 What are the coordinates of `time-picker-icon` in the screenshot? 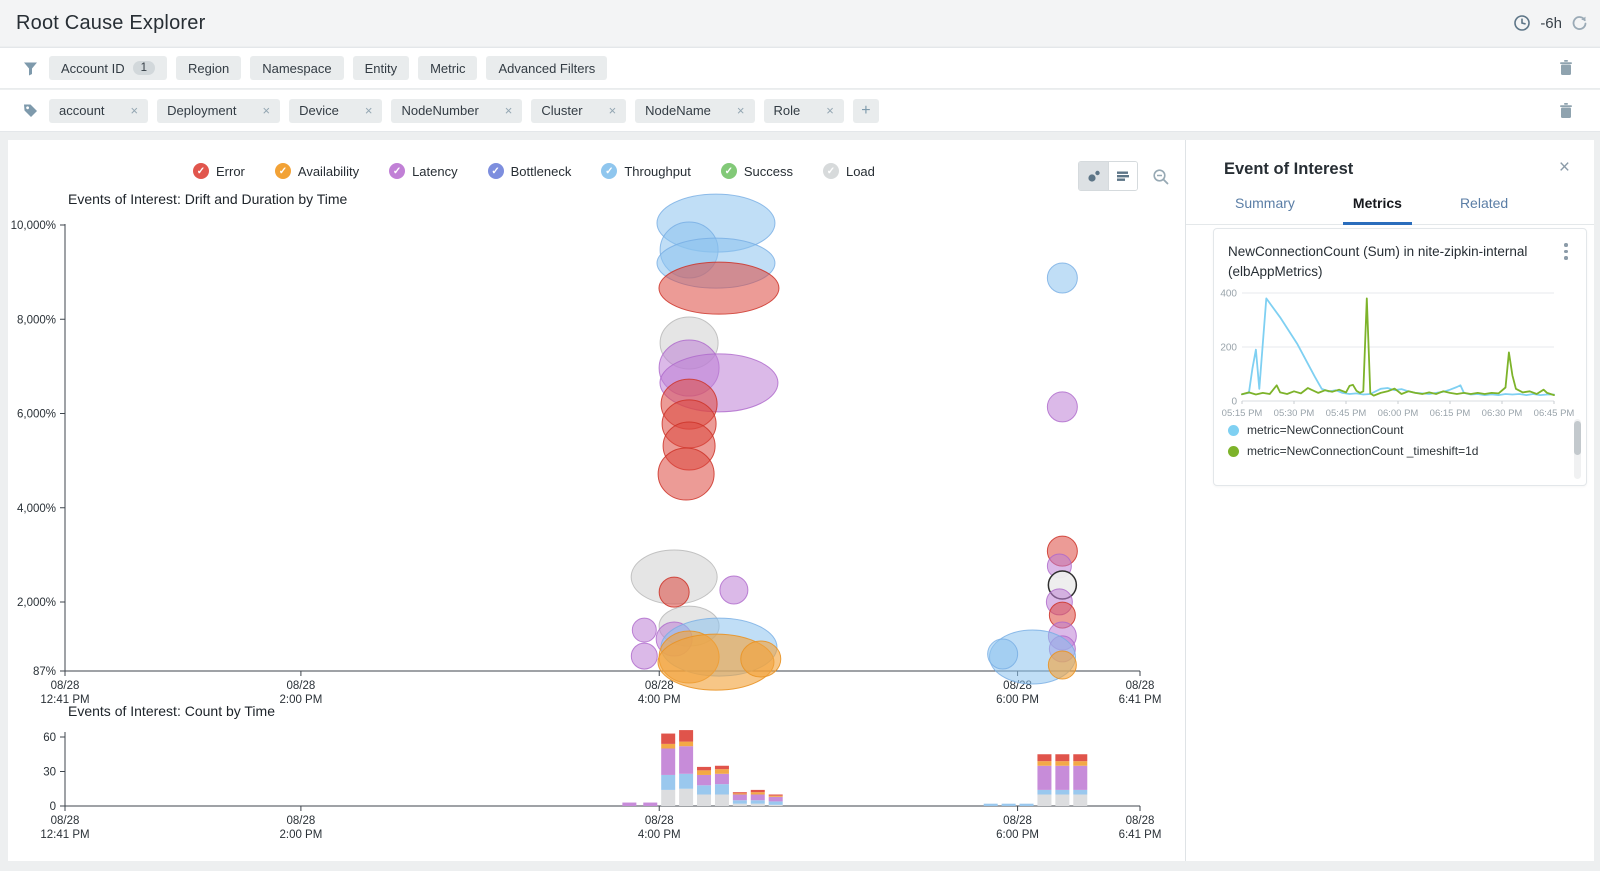 It's located at (1522, 23).